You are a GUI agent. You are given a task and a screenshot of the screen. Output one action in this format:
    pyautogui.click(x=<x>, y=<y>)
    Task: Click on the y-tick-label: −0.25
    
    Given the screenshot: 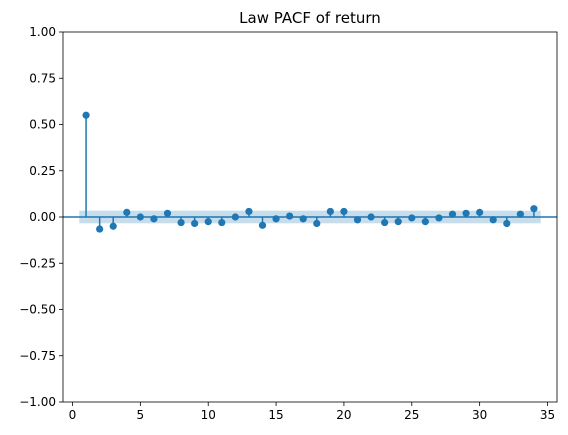 What is the action you would take?
    pyautogui.click(x=37, y=263)
    